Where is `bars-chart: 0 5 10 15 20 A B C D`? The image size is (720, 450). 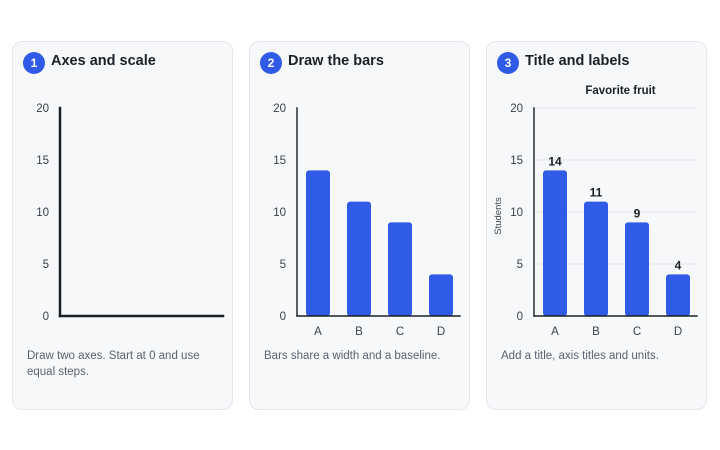
bars-chart: 0 5 10 15 20 A B C D is located at coordinates (367, 220).